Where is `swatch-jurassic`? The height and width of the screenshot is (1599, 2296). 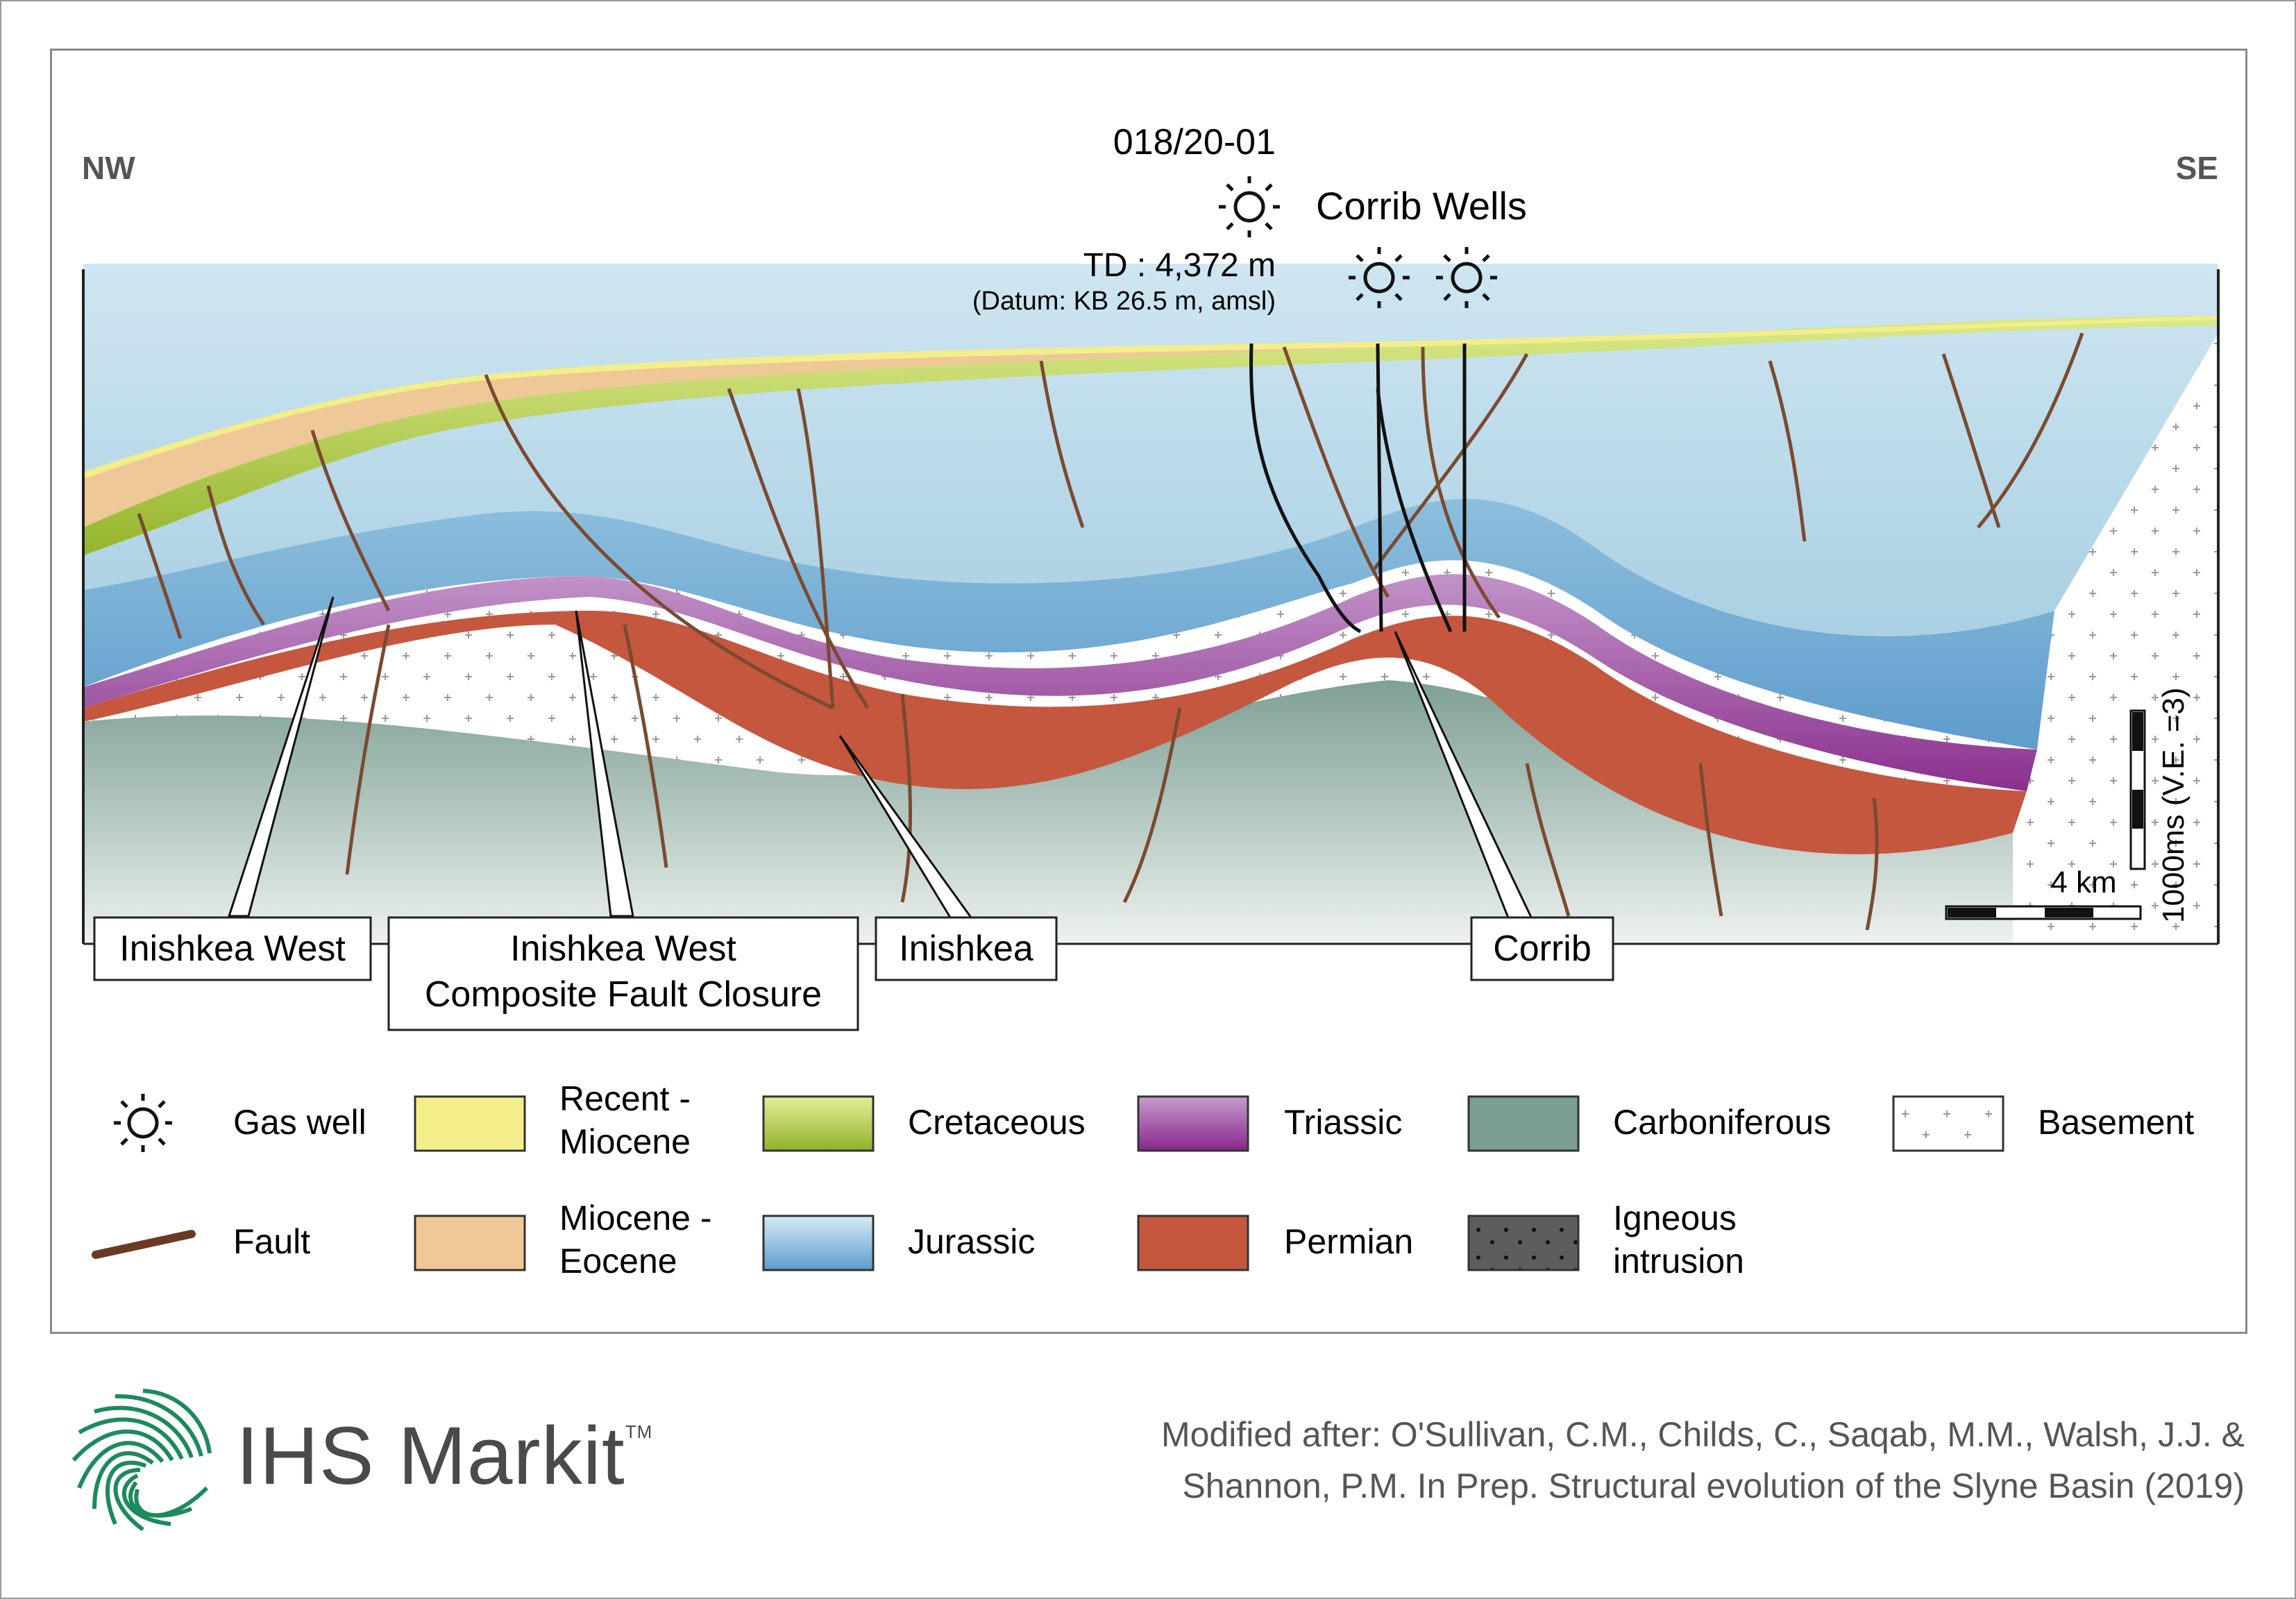
swatch-jurassic is located at coordinates (818, 1243).